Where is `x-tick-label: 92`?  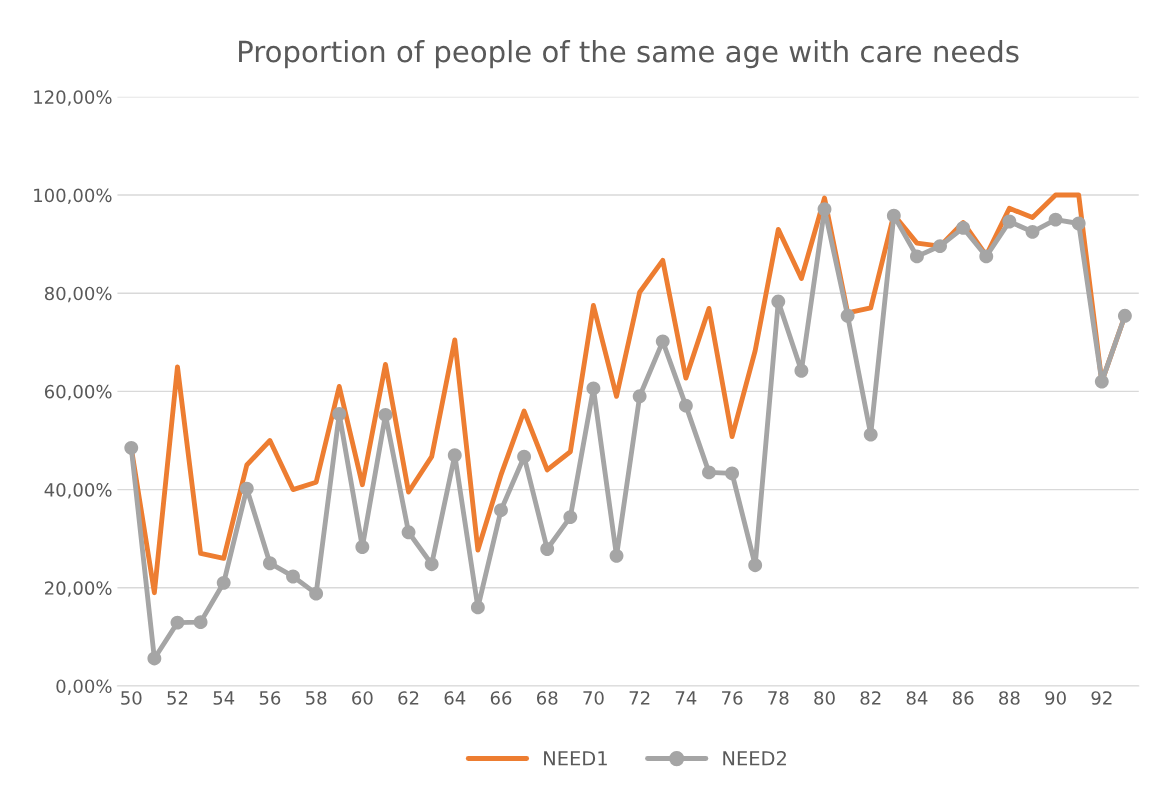
x-tick-label: 92 is located at coordinates (1101, 698).